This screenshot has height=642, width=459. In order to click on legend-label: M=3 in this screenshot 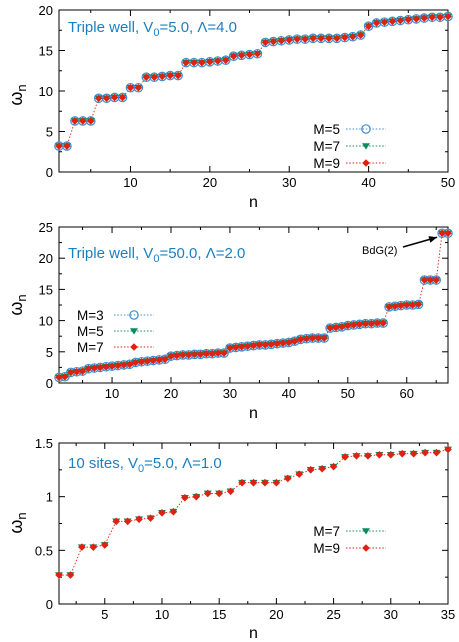, I will do `click(90, 315)`.